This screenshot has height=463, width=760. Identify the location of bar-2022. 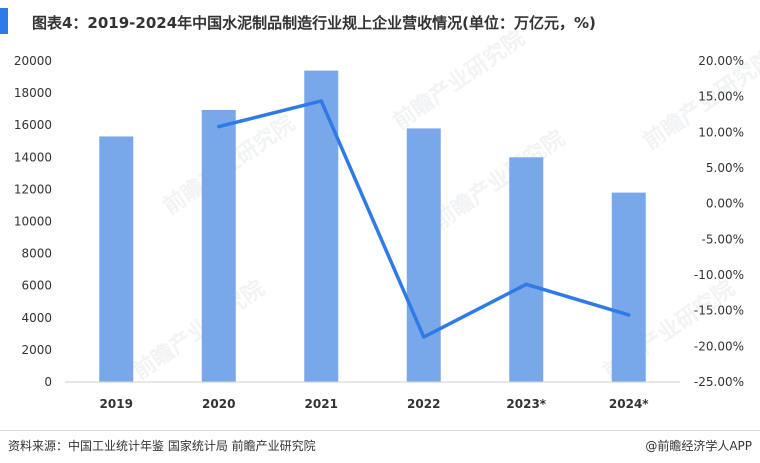
(423, 255).